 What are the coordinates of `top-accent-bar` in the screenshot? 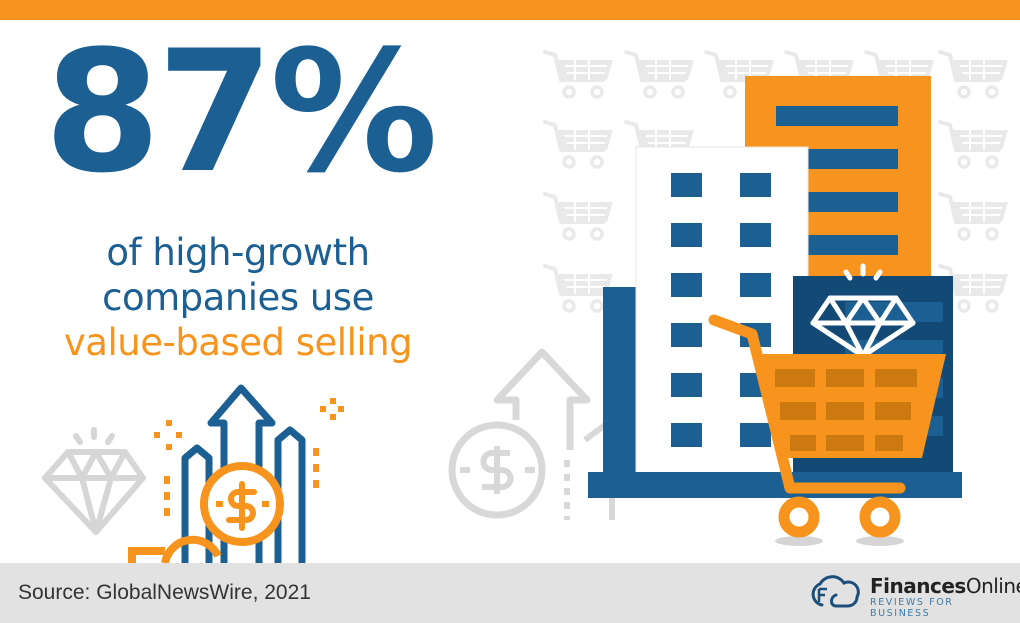 It's located at (510, 10).